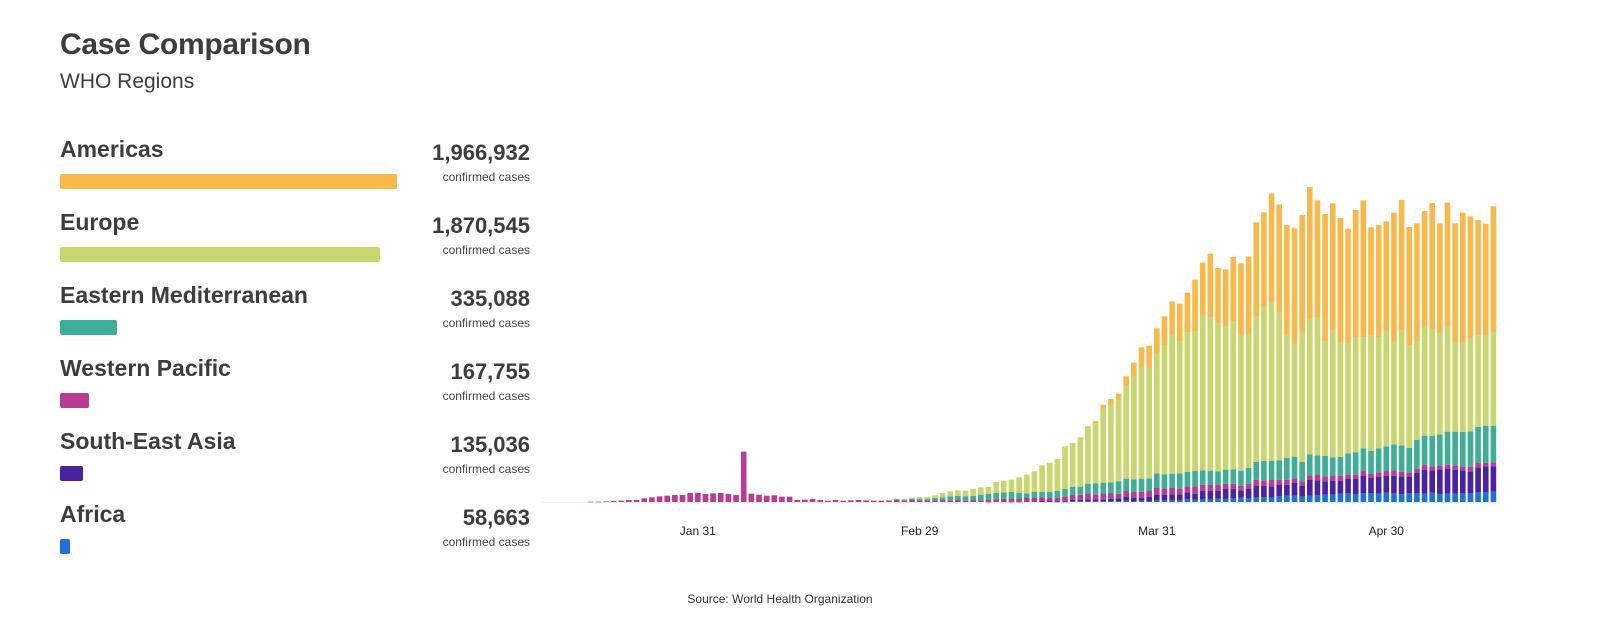  I want to click on region-name: Europe, so click(100, 222).